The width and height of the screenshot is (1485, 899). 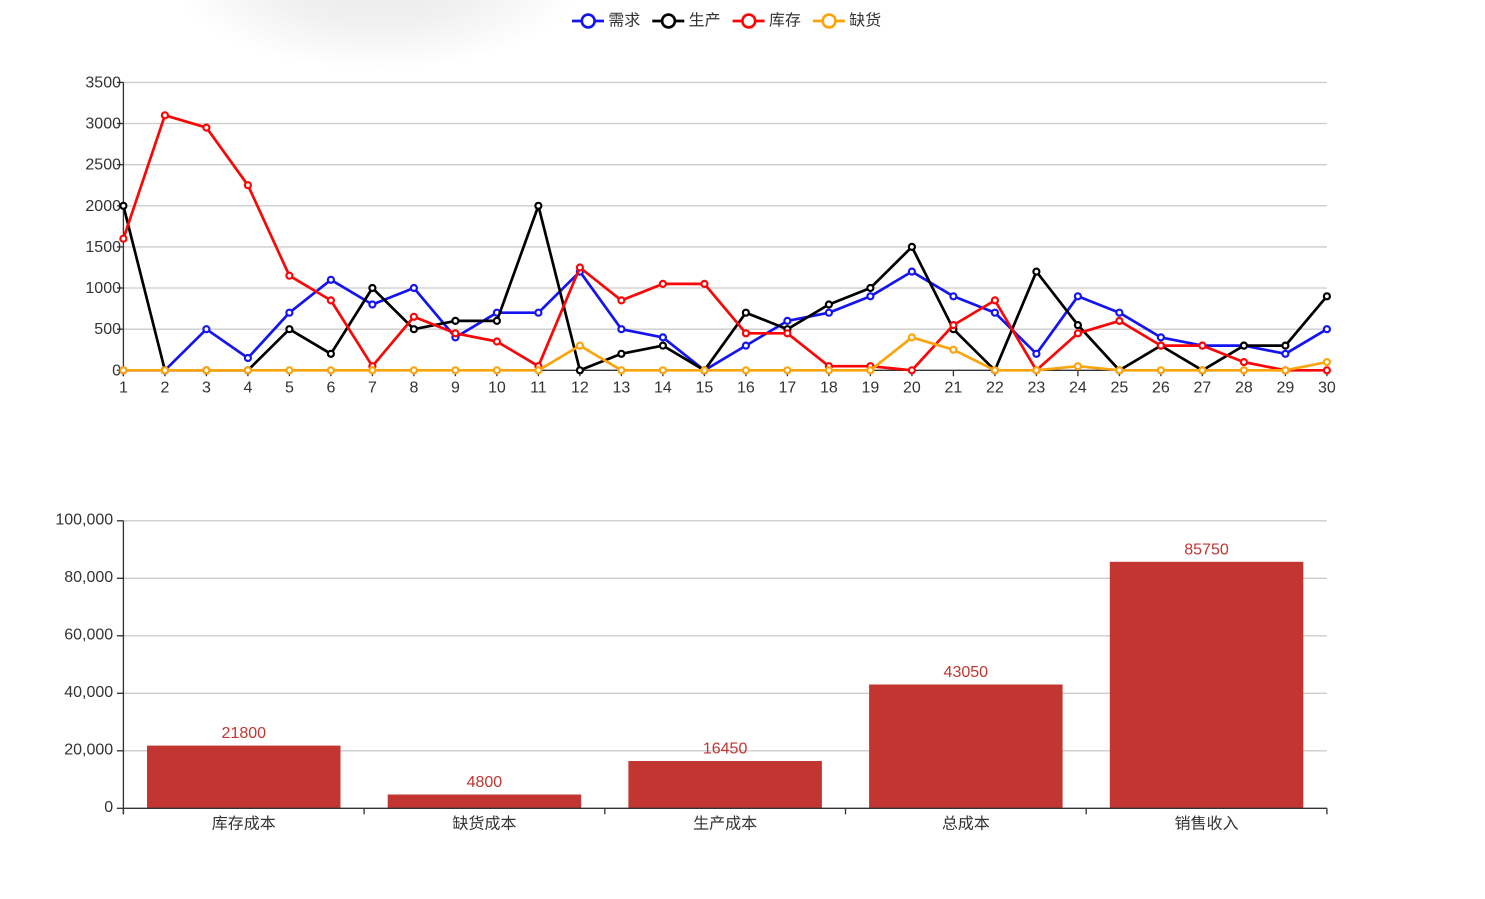 I want to click on svg-text: 14, so click(x=663, y=388).